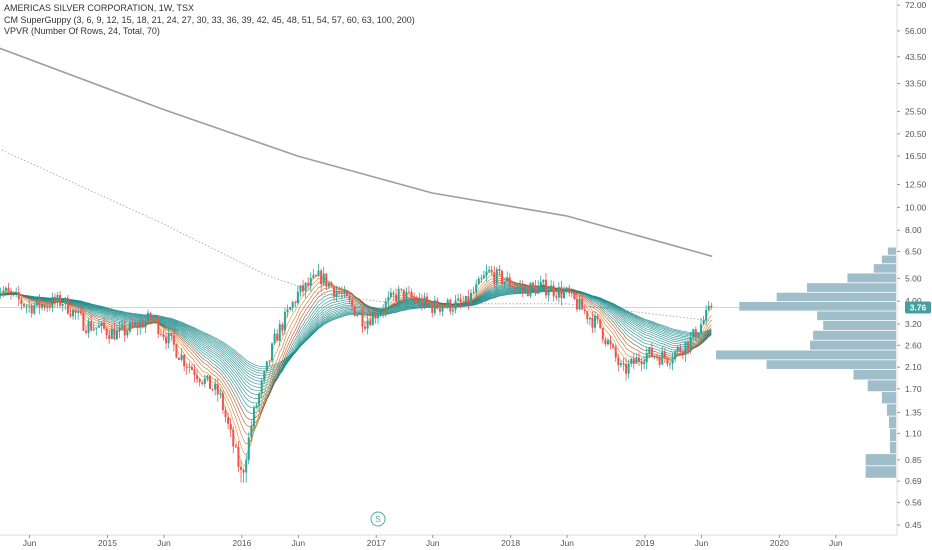  Describe the element at coordinates (916, 156) in the screenshot. I see `price-tick-label: 16.50` at that location.